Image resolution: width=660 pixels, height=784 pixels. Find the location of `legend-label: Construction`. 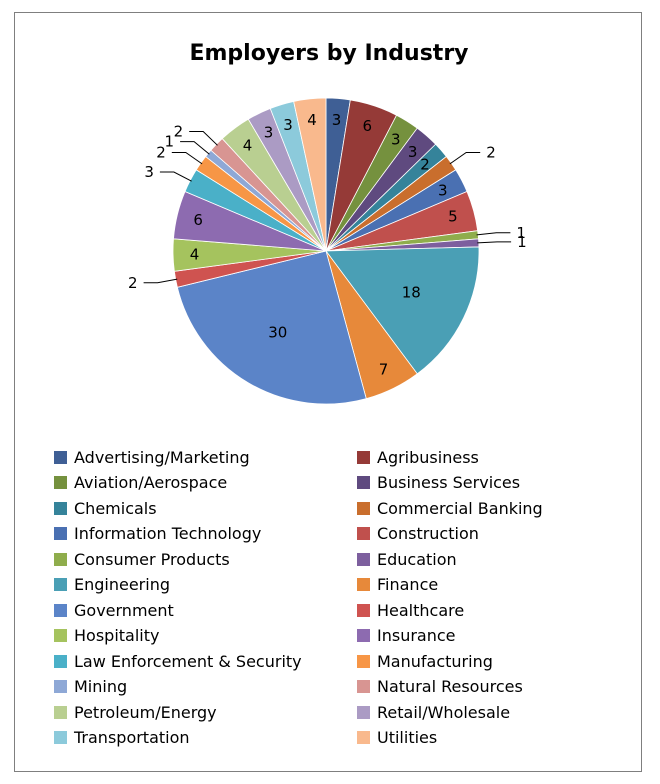

legend-label: Construction is located at coordinates (428, 533).